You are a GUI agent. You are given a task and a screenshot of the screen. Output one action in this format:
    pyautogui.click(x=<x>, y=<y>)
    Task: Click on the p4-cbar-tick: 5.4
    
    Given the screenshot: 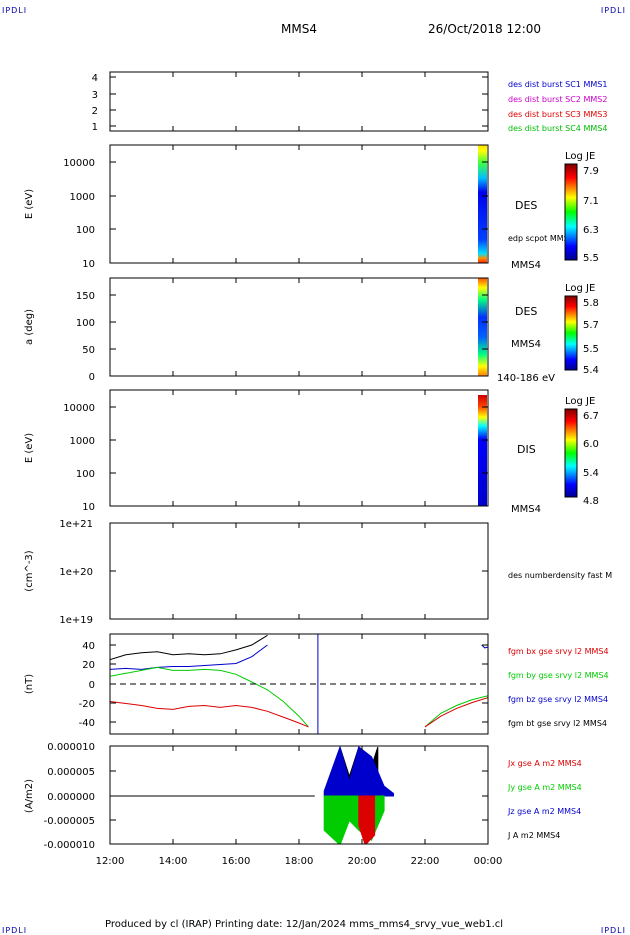 What is the action you would take?
    pyautogui.click(x=591, y=473)
    